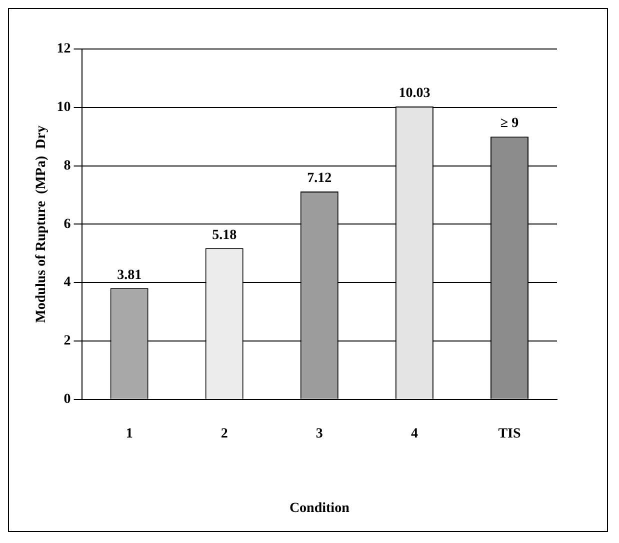 The width and height of the screenshot is (619, 543). I want to click on x-axis-title: Condition, so click(319, 508).